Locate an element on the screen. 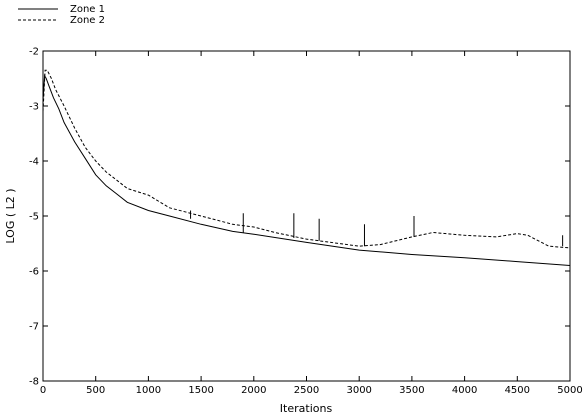 The height and width of the screenshot is (417, 585). x-tick-label: 2000 is located at coordinates (253, 390).